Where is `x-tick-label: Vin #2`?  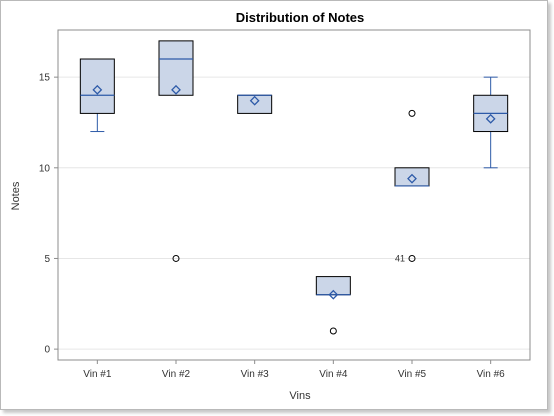
x-tick-label: Vin #2 is located at coordinates (176, 374).